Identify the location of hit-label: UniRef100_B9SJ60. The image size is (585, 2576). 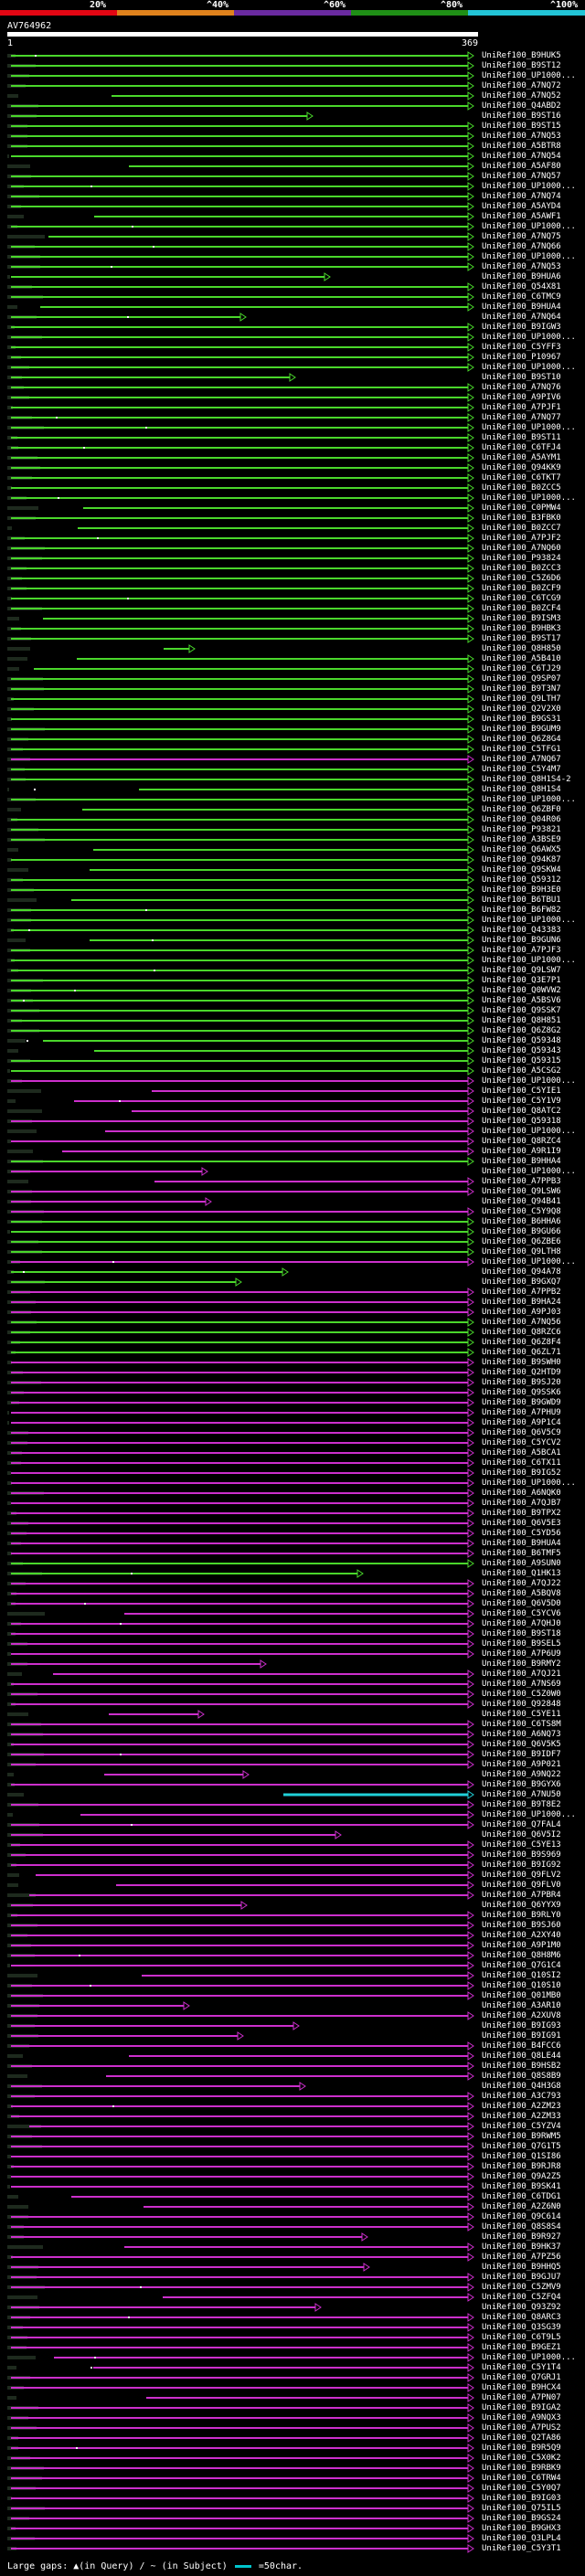
(521, 1925).